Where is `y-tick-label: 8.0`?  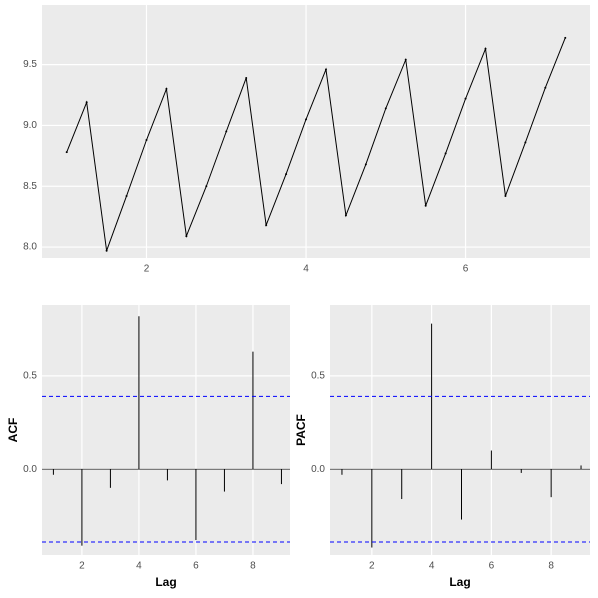 y-tick-label: 8.0 is located at coordinates (30, 247).